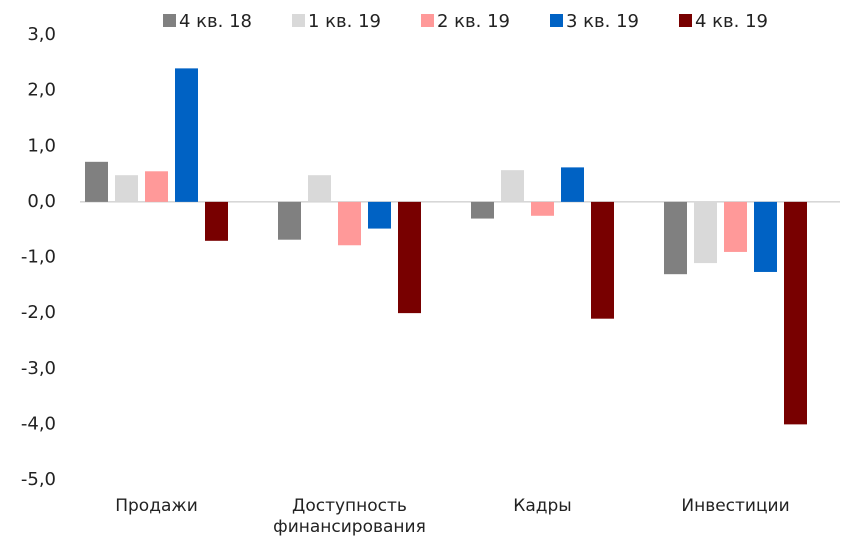  I want to click on x-tick-label: Инвестиции, so click(735, 506).